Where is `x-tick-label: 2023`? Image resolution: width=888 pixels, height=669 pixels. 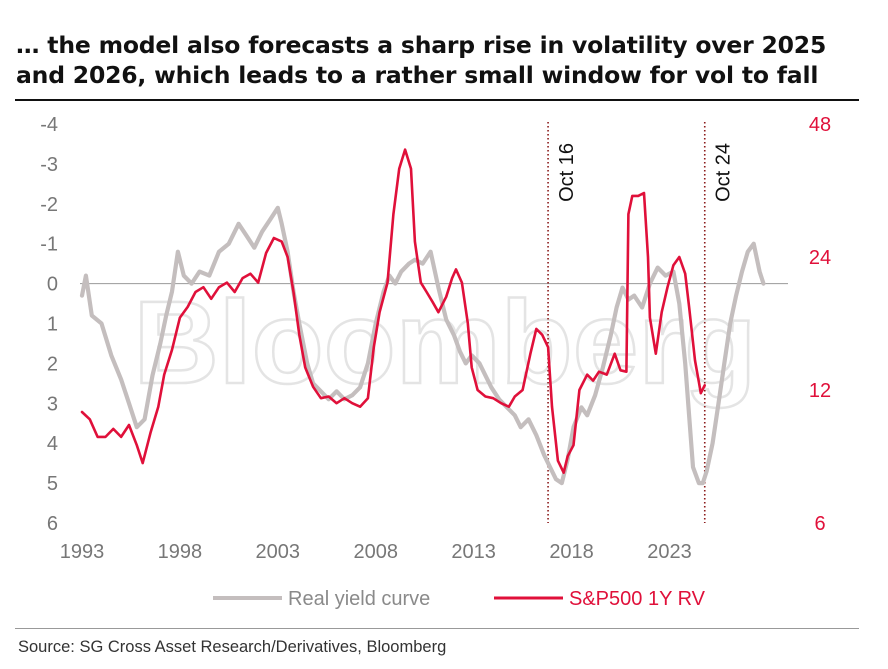
x-tick-label: 2023 is located at coordinates (669, 552).